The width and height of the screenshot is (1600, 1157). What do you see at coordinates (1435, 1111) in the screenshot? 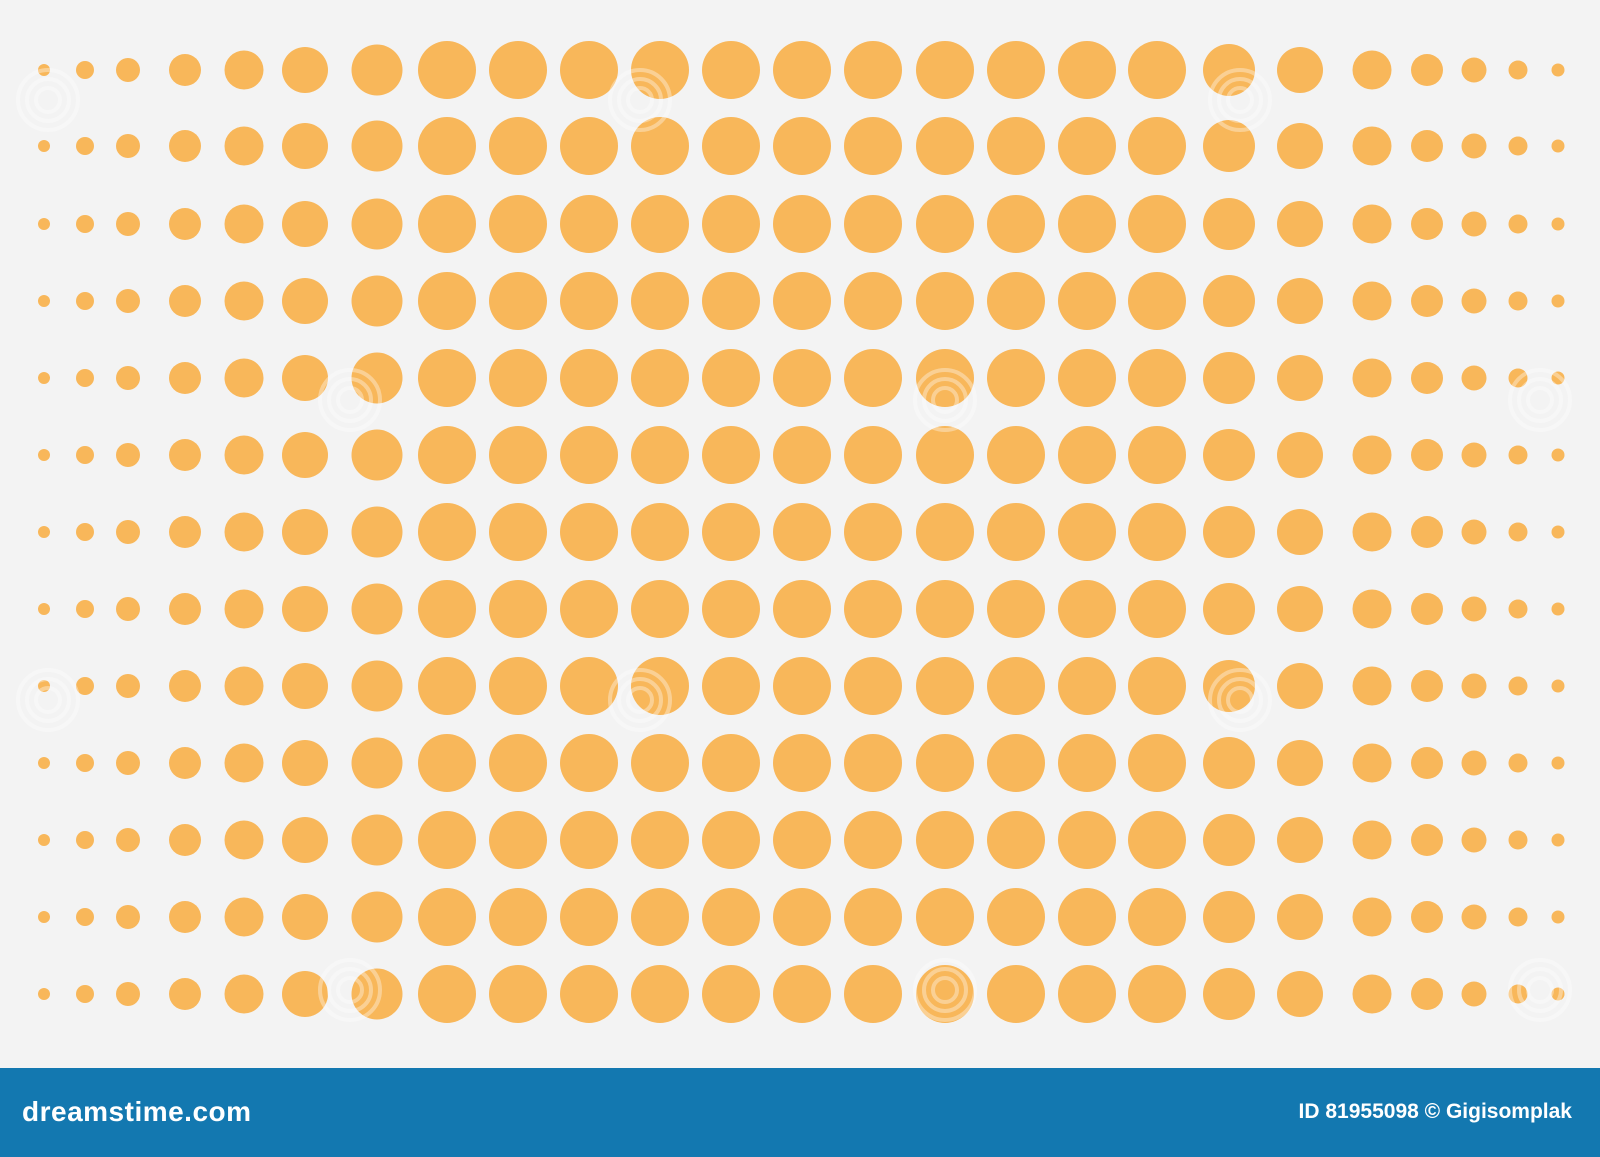
I see `image-credit: ID 81955098 © Gigisomplak` at bounding box center [1435, 1111].